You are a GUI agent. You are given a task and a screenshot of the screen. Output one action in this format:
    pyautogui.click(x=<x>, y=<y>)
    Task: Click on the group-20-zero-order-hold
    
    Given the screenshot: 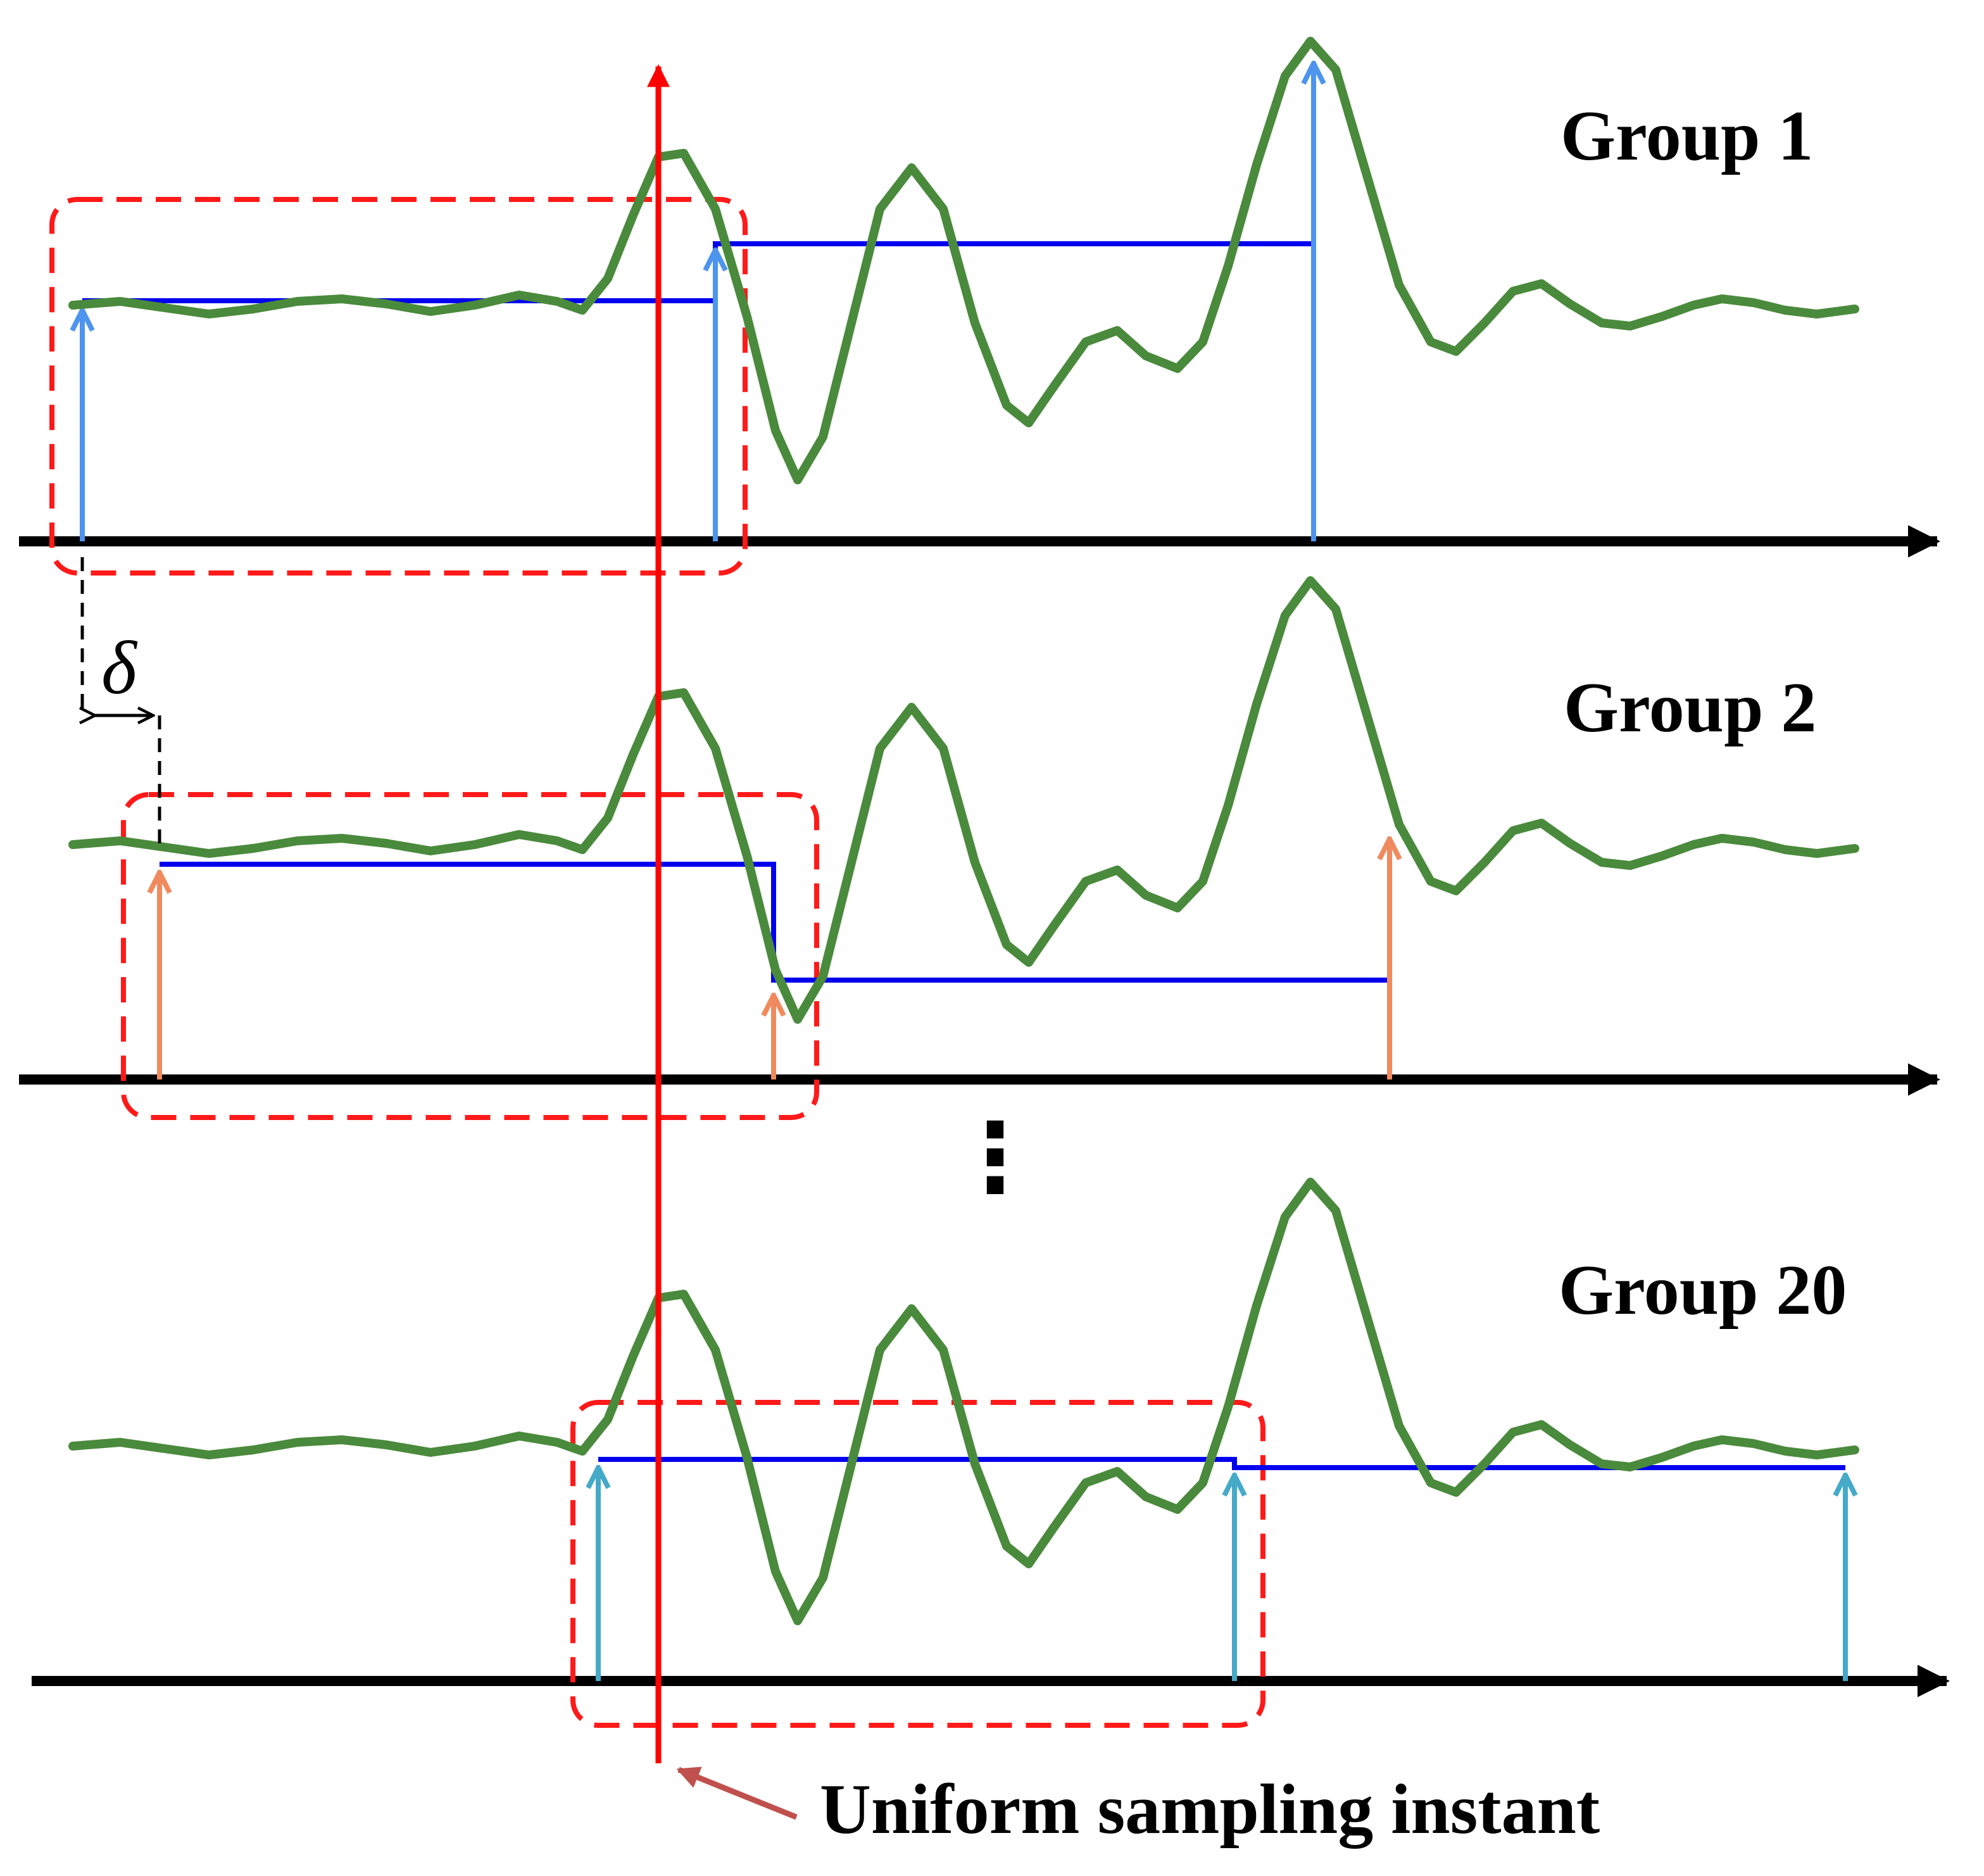 What is the action you would take?
    pyautogui.click(x=1221, y=1464)
    